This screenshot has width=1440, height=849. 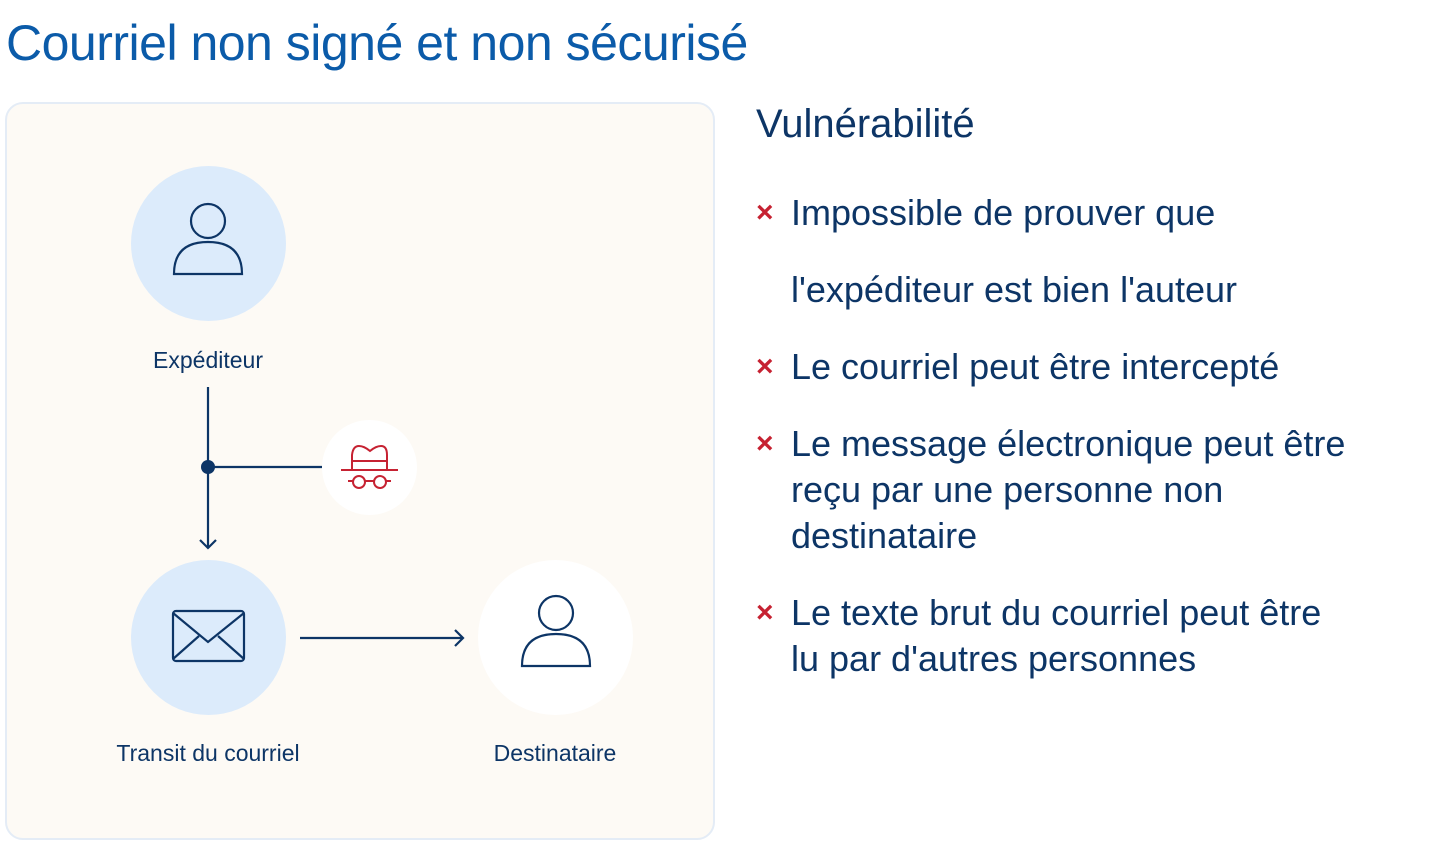 I want to click on vulnerability-text: Le courriel peut être intercepté, so click(x=1035, y=366).